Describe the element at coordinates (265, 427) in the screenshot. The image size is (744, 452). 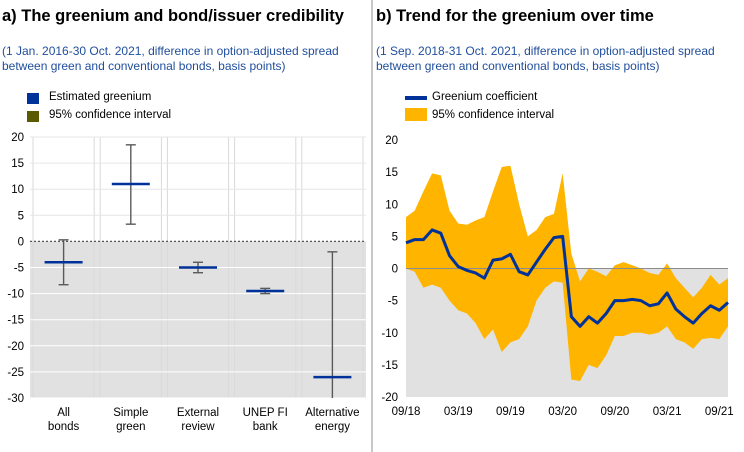
I see `x-category-label: bank` at that location.